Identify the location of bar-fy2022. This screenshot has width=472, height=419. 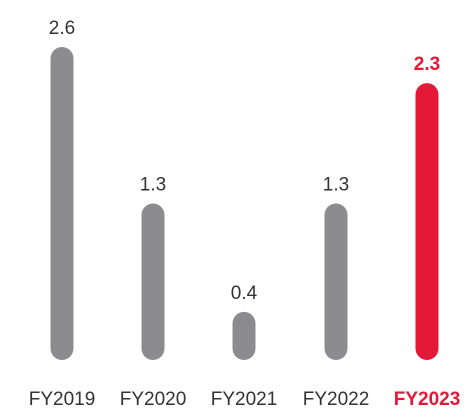
(336, 281).